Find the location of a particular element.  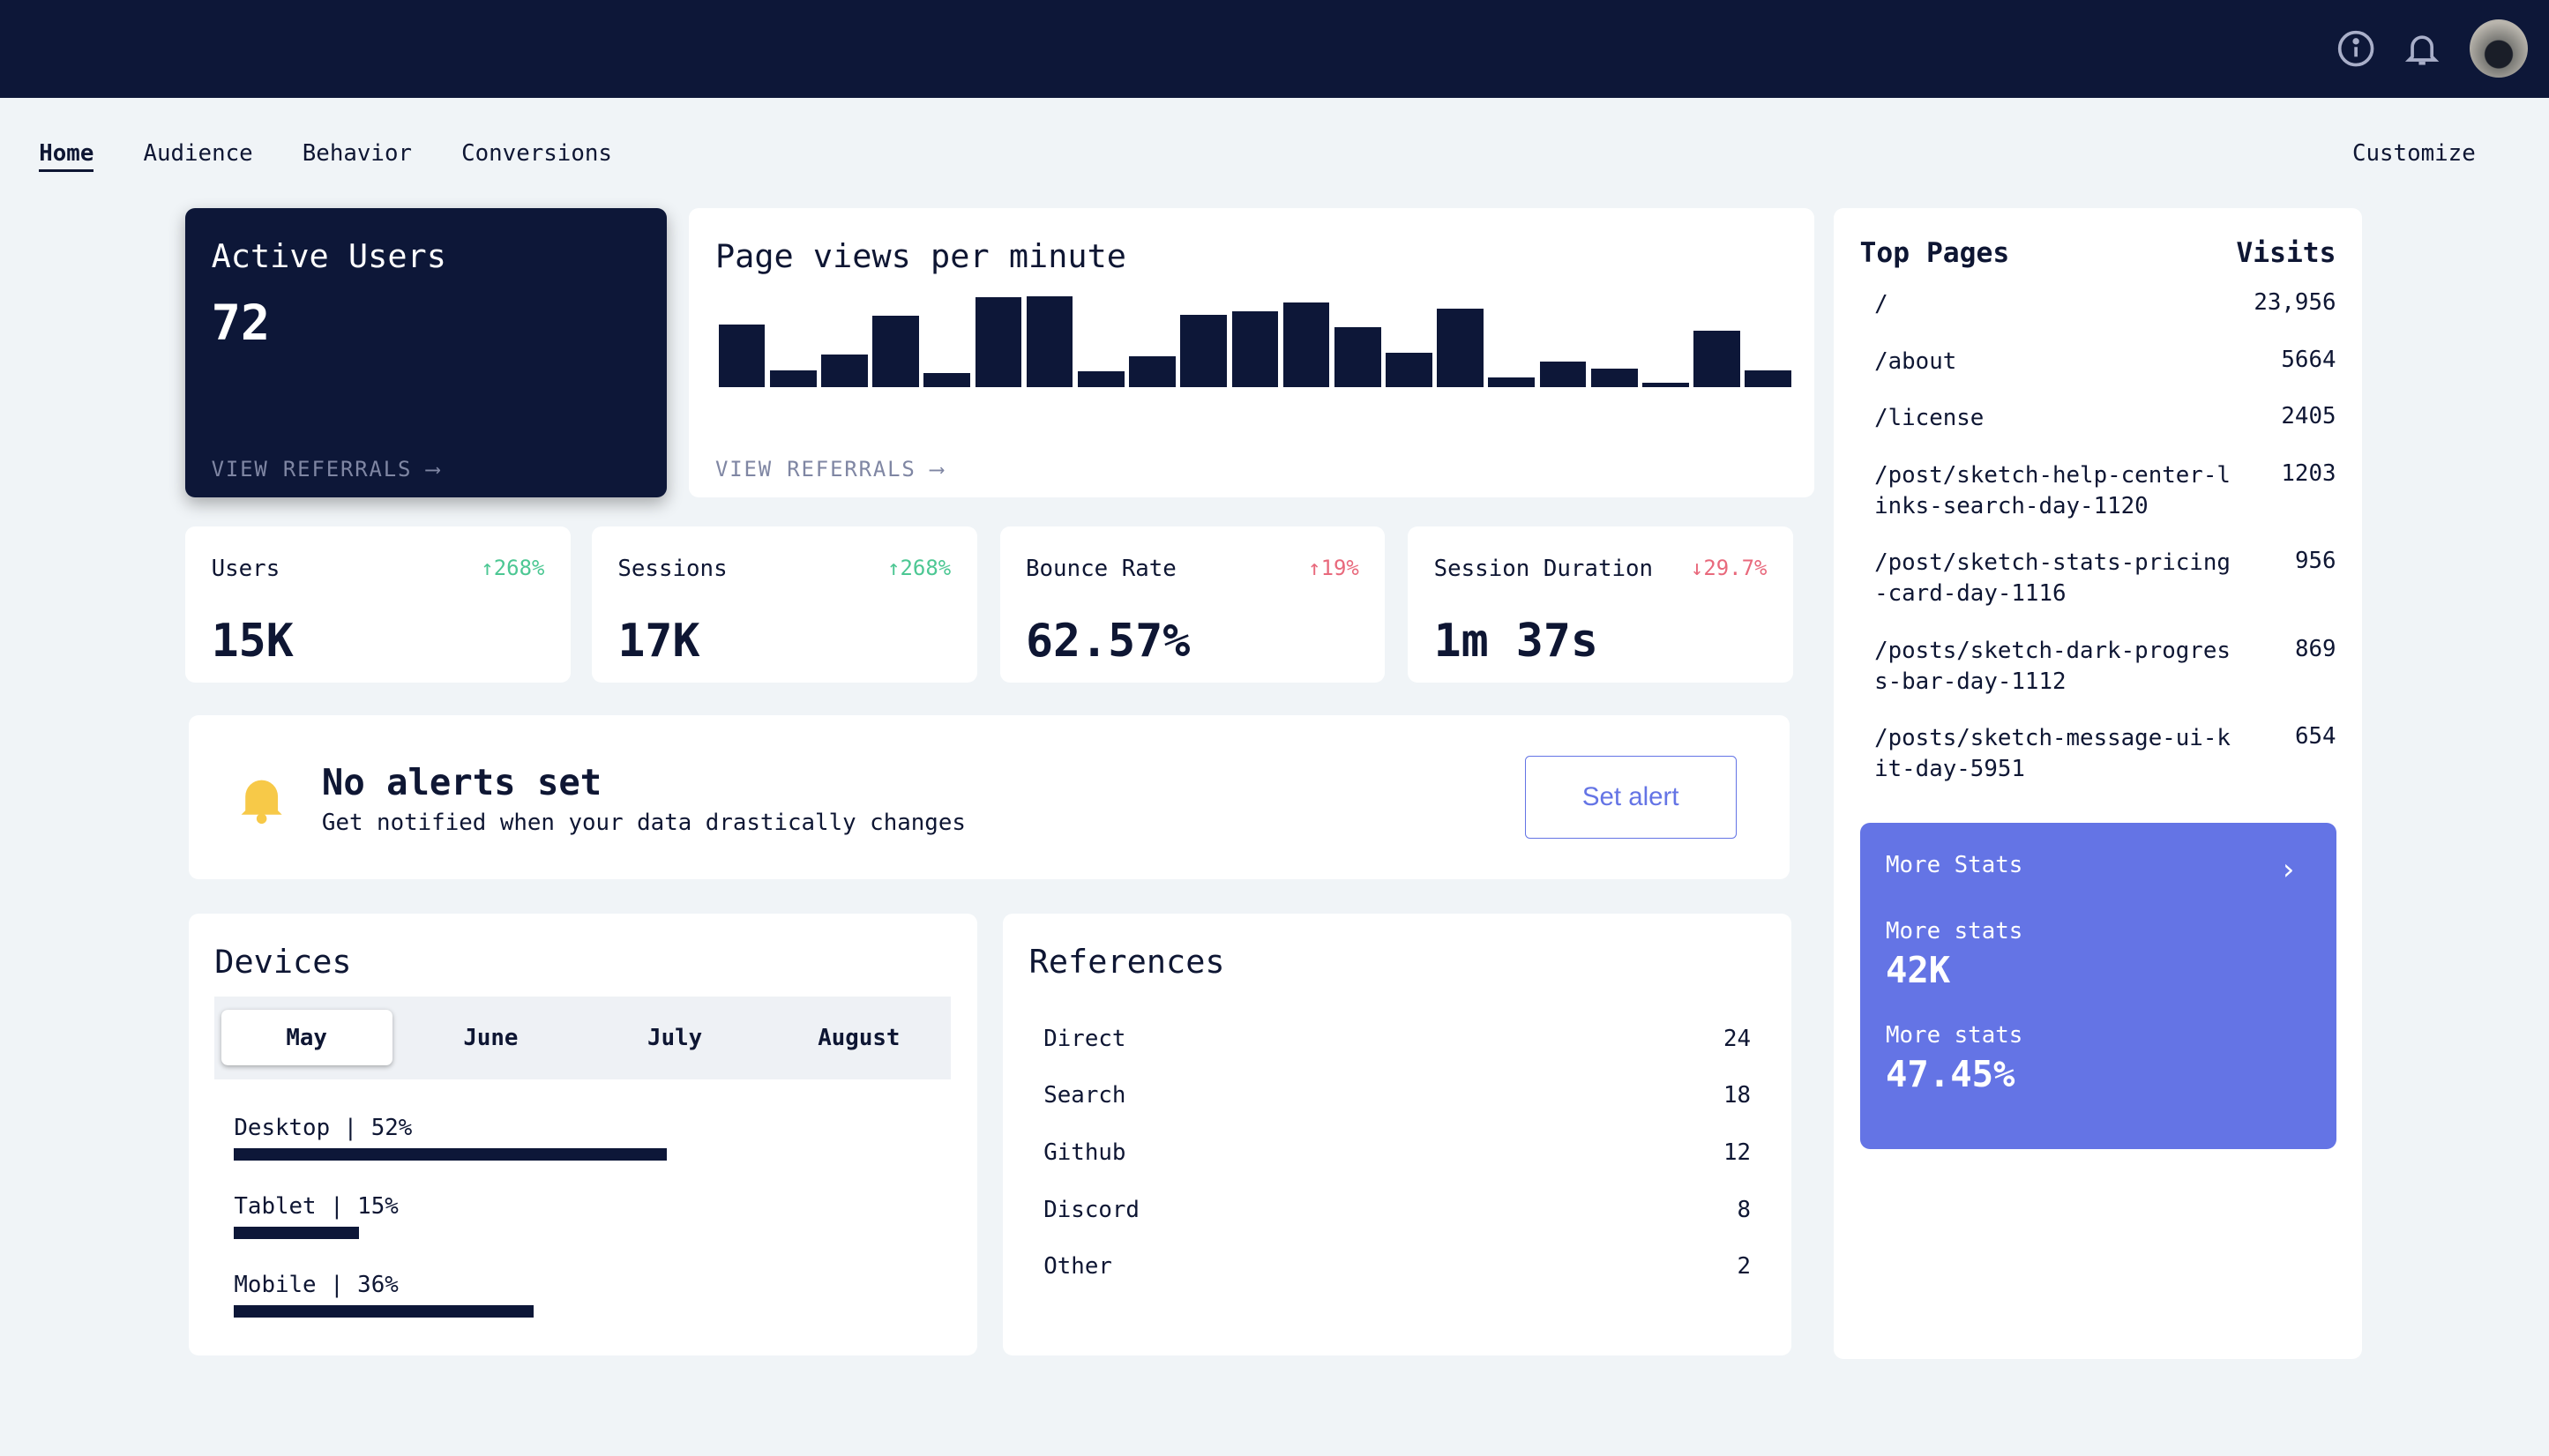

page-visits: 956 is located at coordinates (2315, 561).